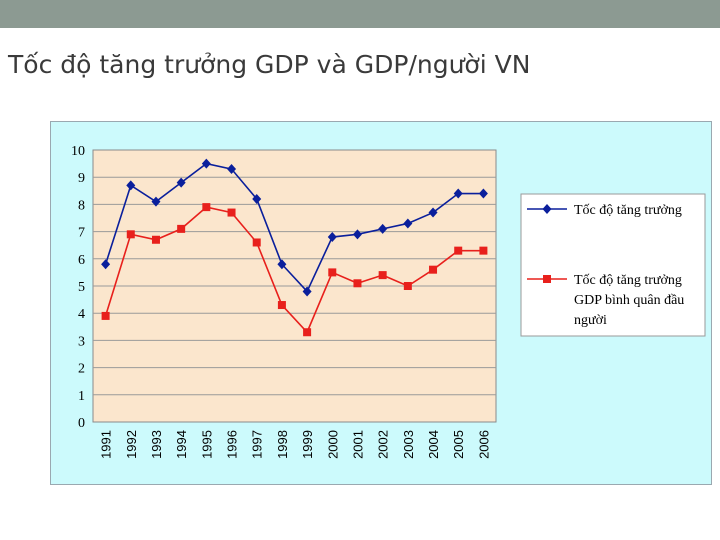 The height and width of the screenshot is (540, 720). I want to click on x-tick-label: 2004, so click(433, 444).